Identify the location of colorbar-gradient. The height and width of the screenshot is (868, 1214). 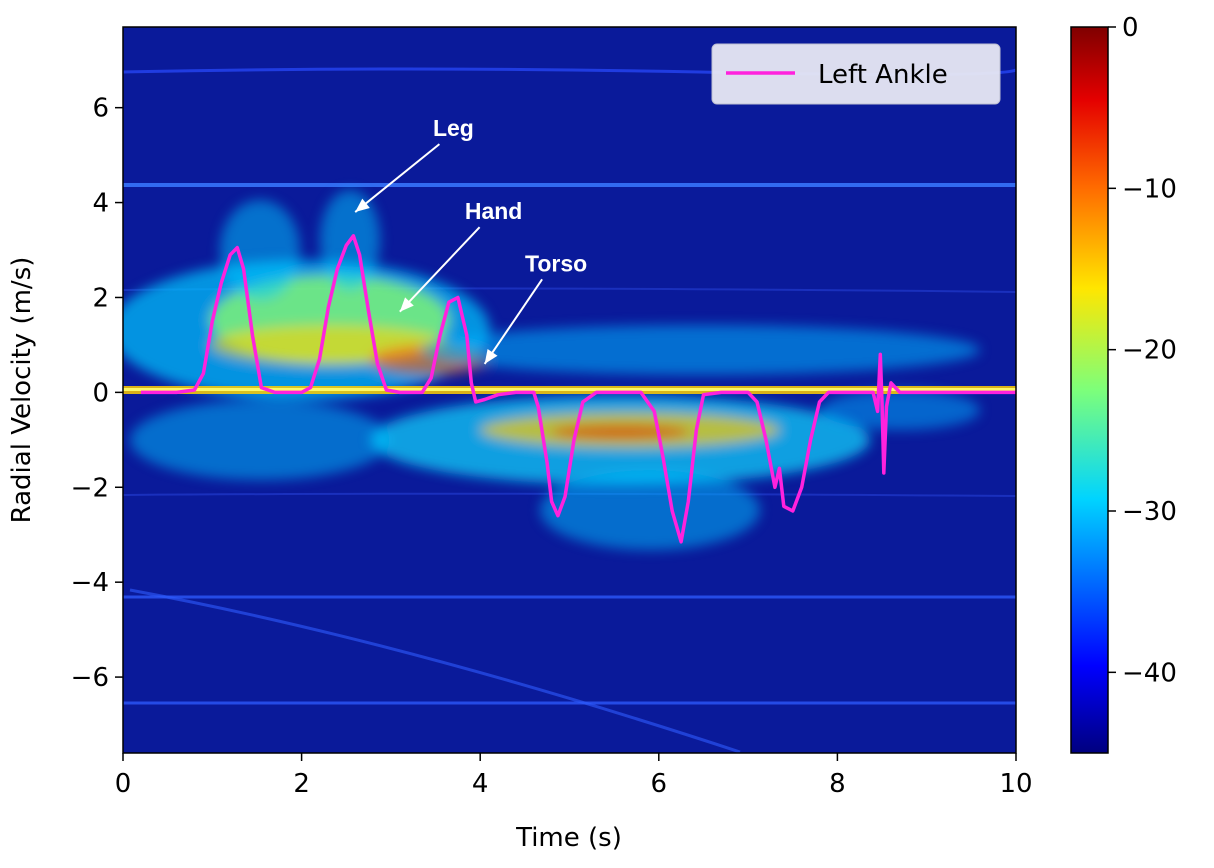
(1089, 390).